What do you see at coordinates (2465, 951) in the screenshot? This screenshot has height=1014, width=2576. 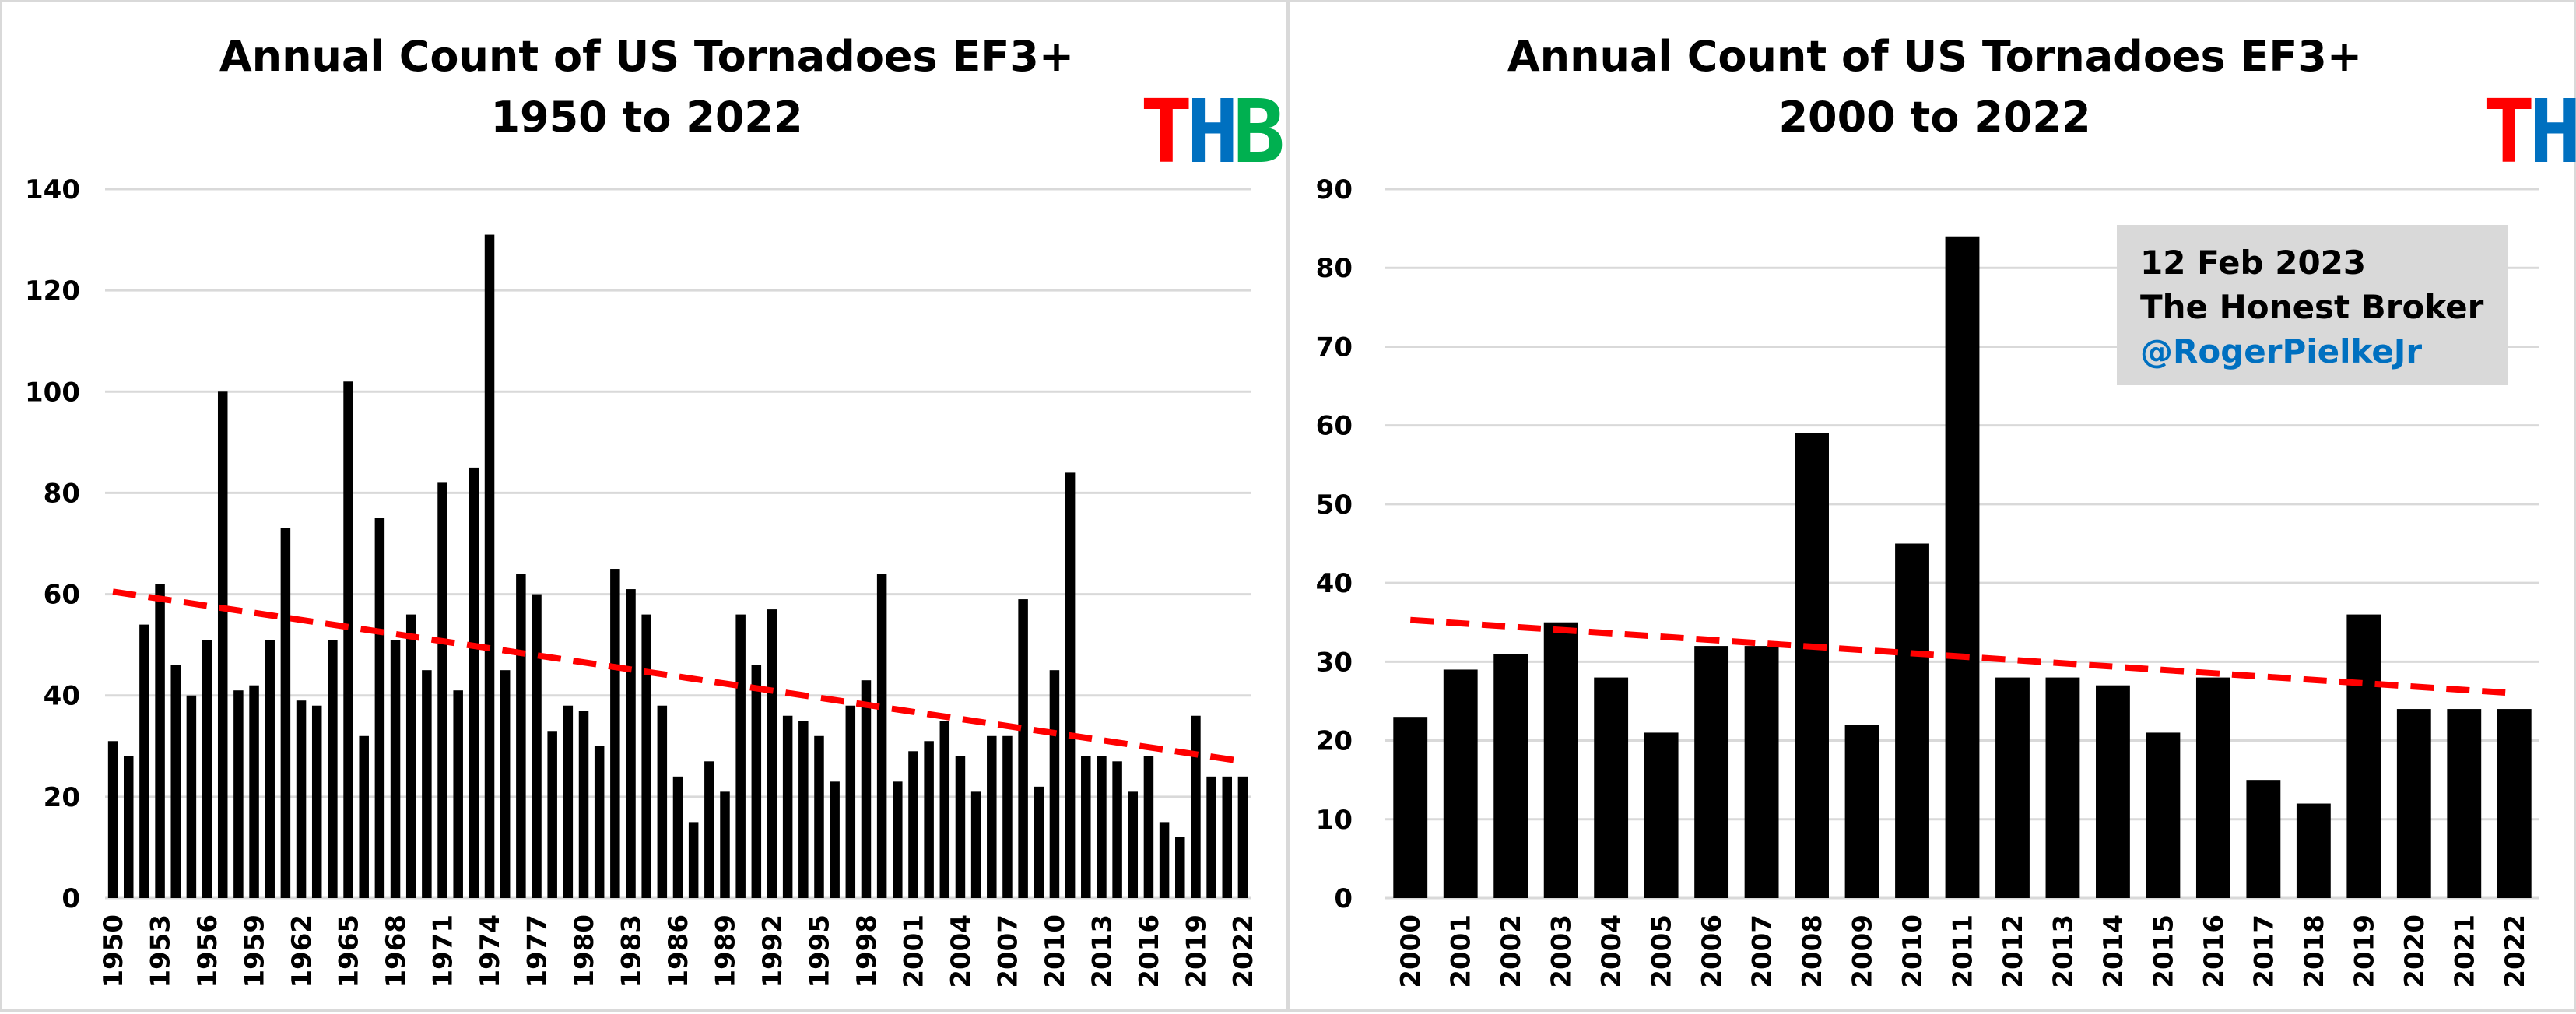 I see `x-tick-label: 2021` at bounding box center [2465, 951].